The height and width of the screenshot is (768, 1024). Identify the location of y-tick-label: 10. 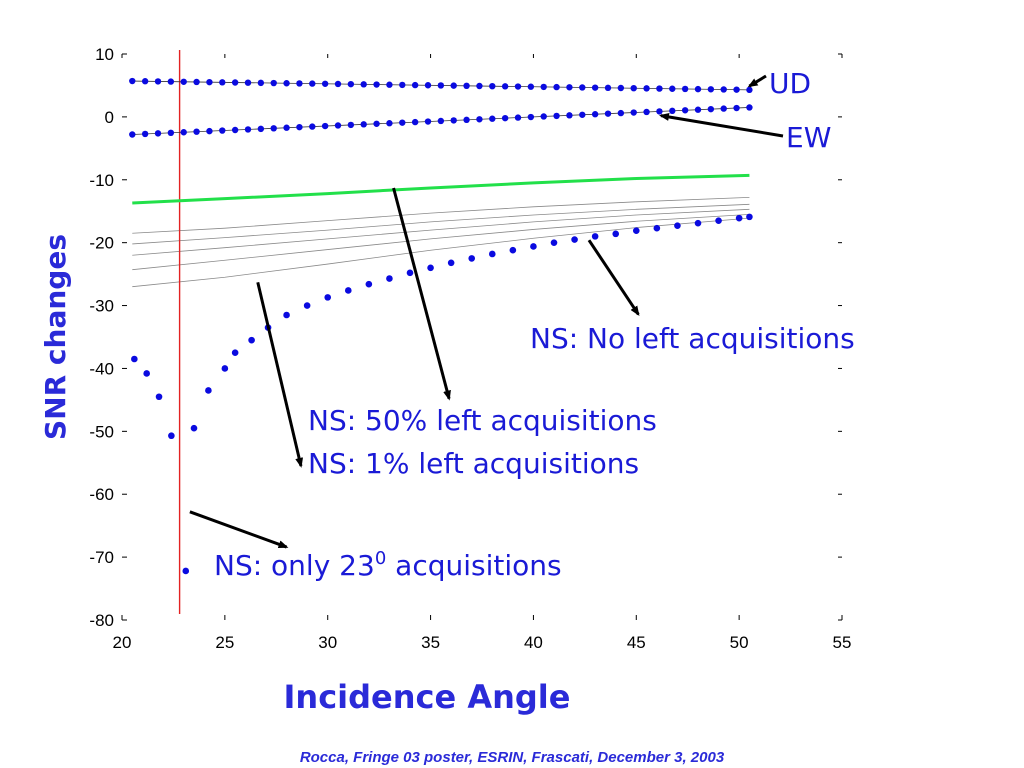
(104, 54).